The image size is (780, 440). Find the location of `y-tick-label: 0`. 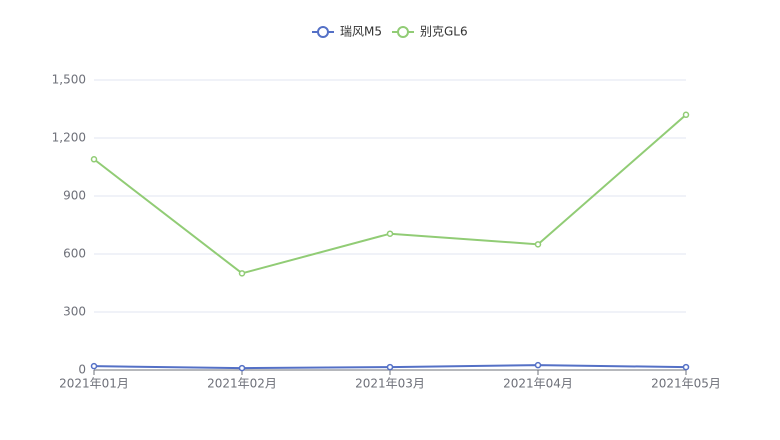

y-tick-label: 0 is located at coordinates (82, 370).